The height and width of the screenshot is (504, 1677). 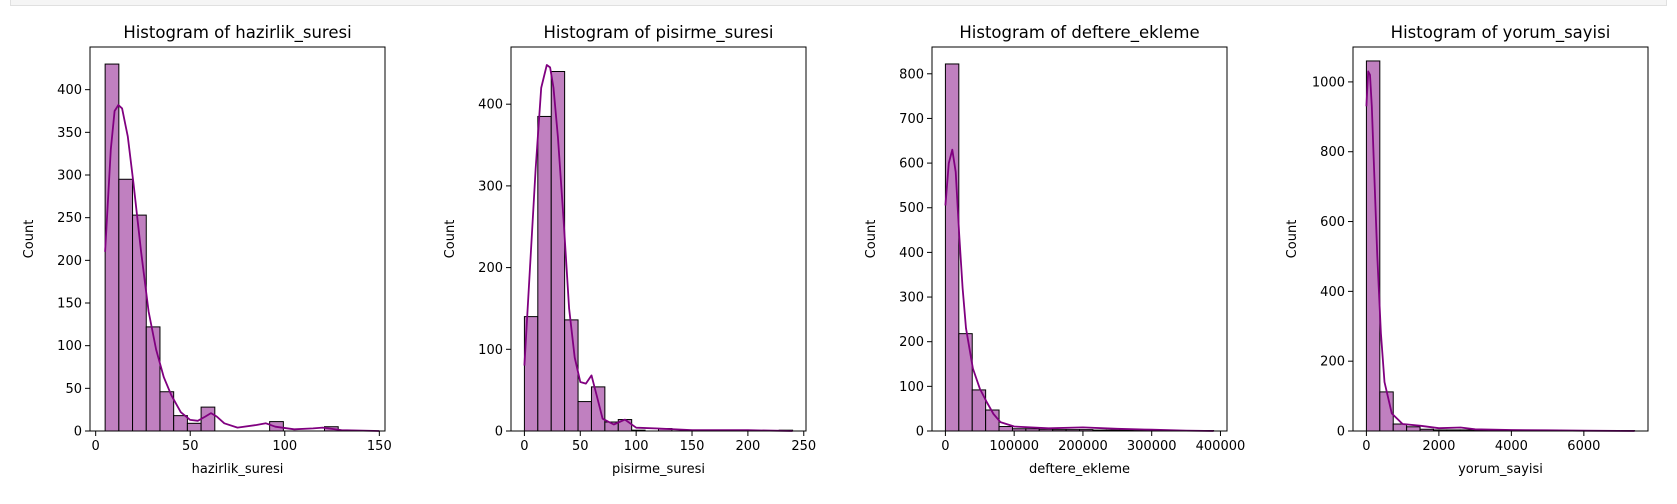 What do you see at coordinates (1366, 446) in the screenshot?
I see `chart-4-x-tick-label: 0` at bounding box center [1366, 446].